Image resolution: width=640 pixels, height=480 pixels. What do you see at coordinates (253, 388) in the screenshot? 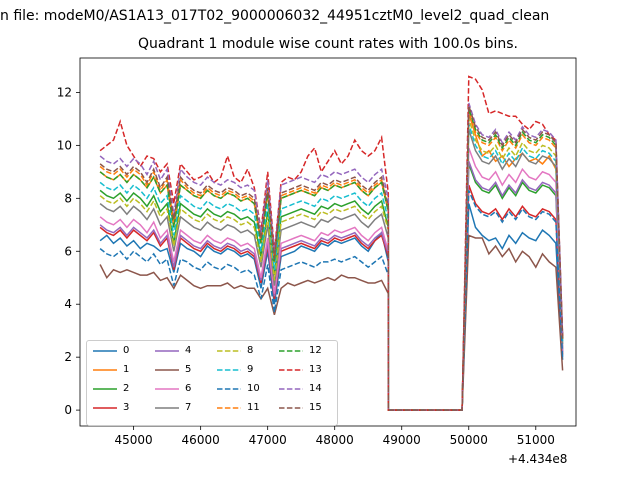
I see `legend-label-10: 10` at bounding box center [253, 388].